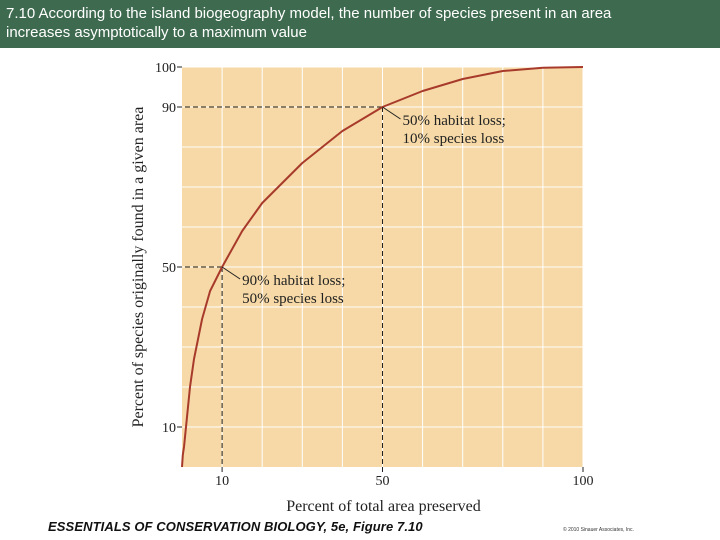  What do you see at coordinates (169, 108) in the screenshot?
I see `y-tick-label: 90` at bounding box center [169, 108].